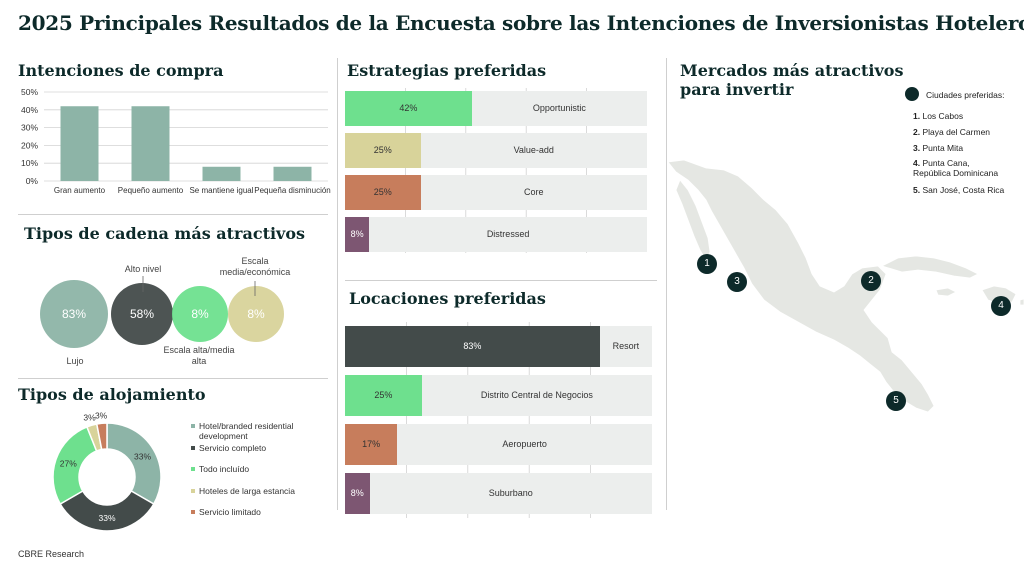 Image resolution: width=1024 pixels, height=565 pixels. What do you see at coordinates (32, 180) in the screenshot?
I see `y-tick-label: 0%` at bounding box center [32, 180].